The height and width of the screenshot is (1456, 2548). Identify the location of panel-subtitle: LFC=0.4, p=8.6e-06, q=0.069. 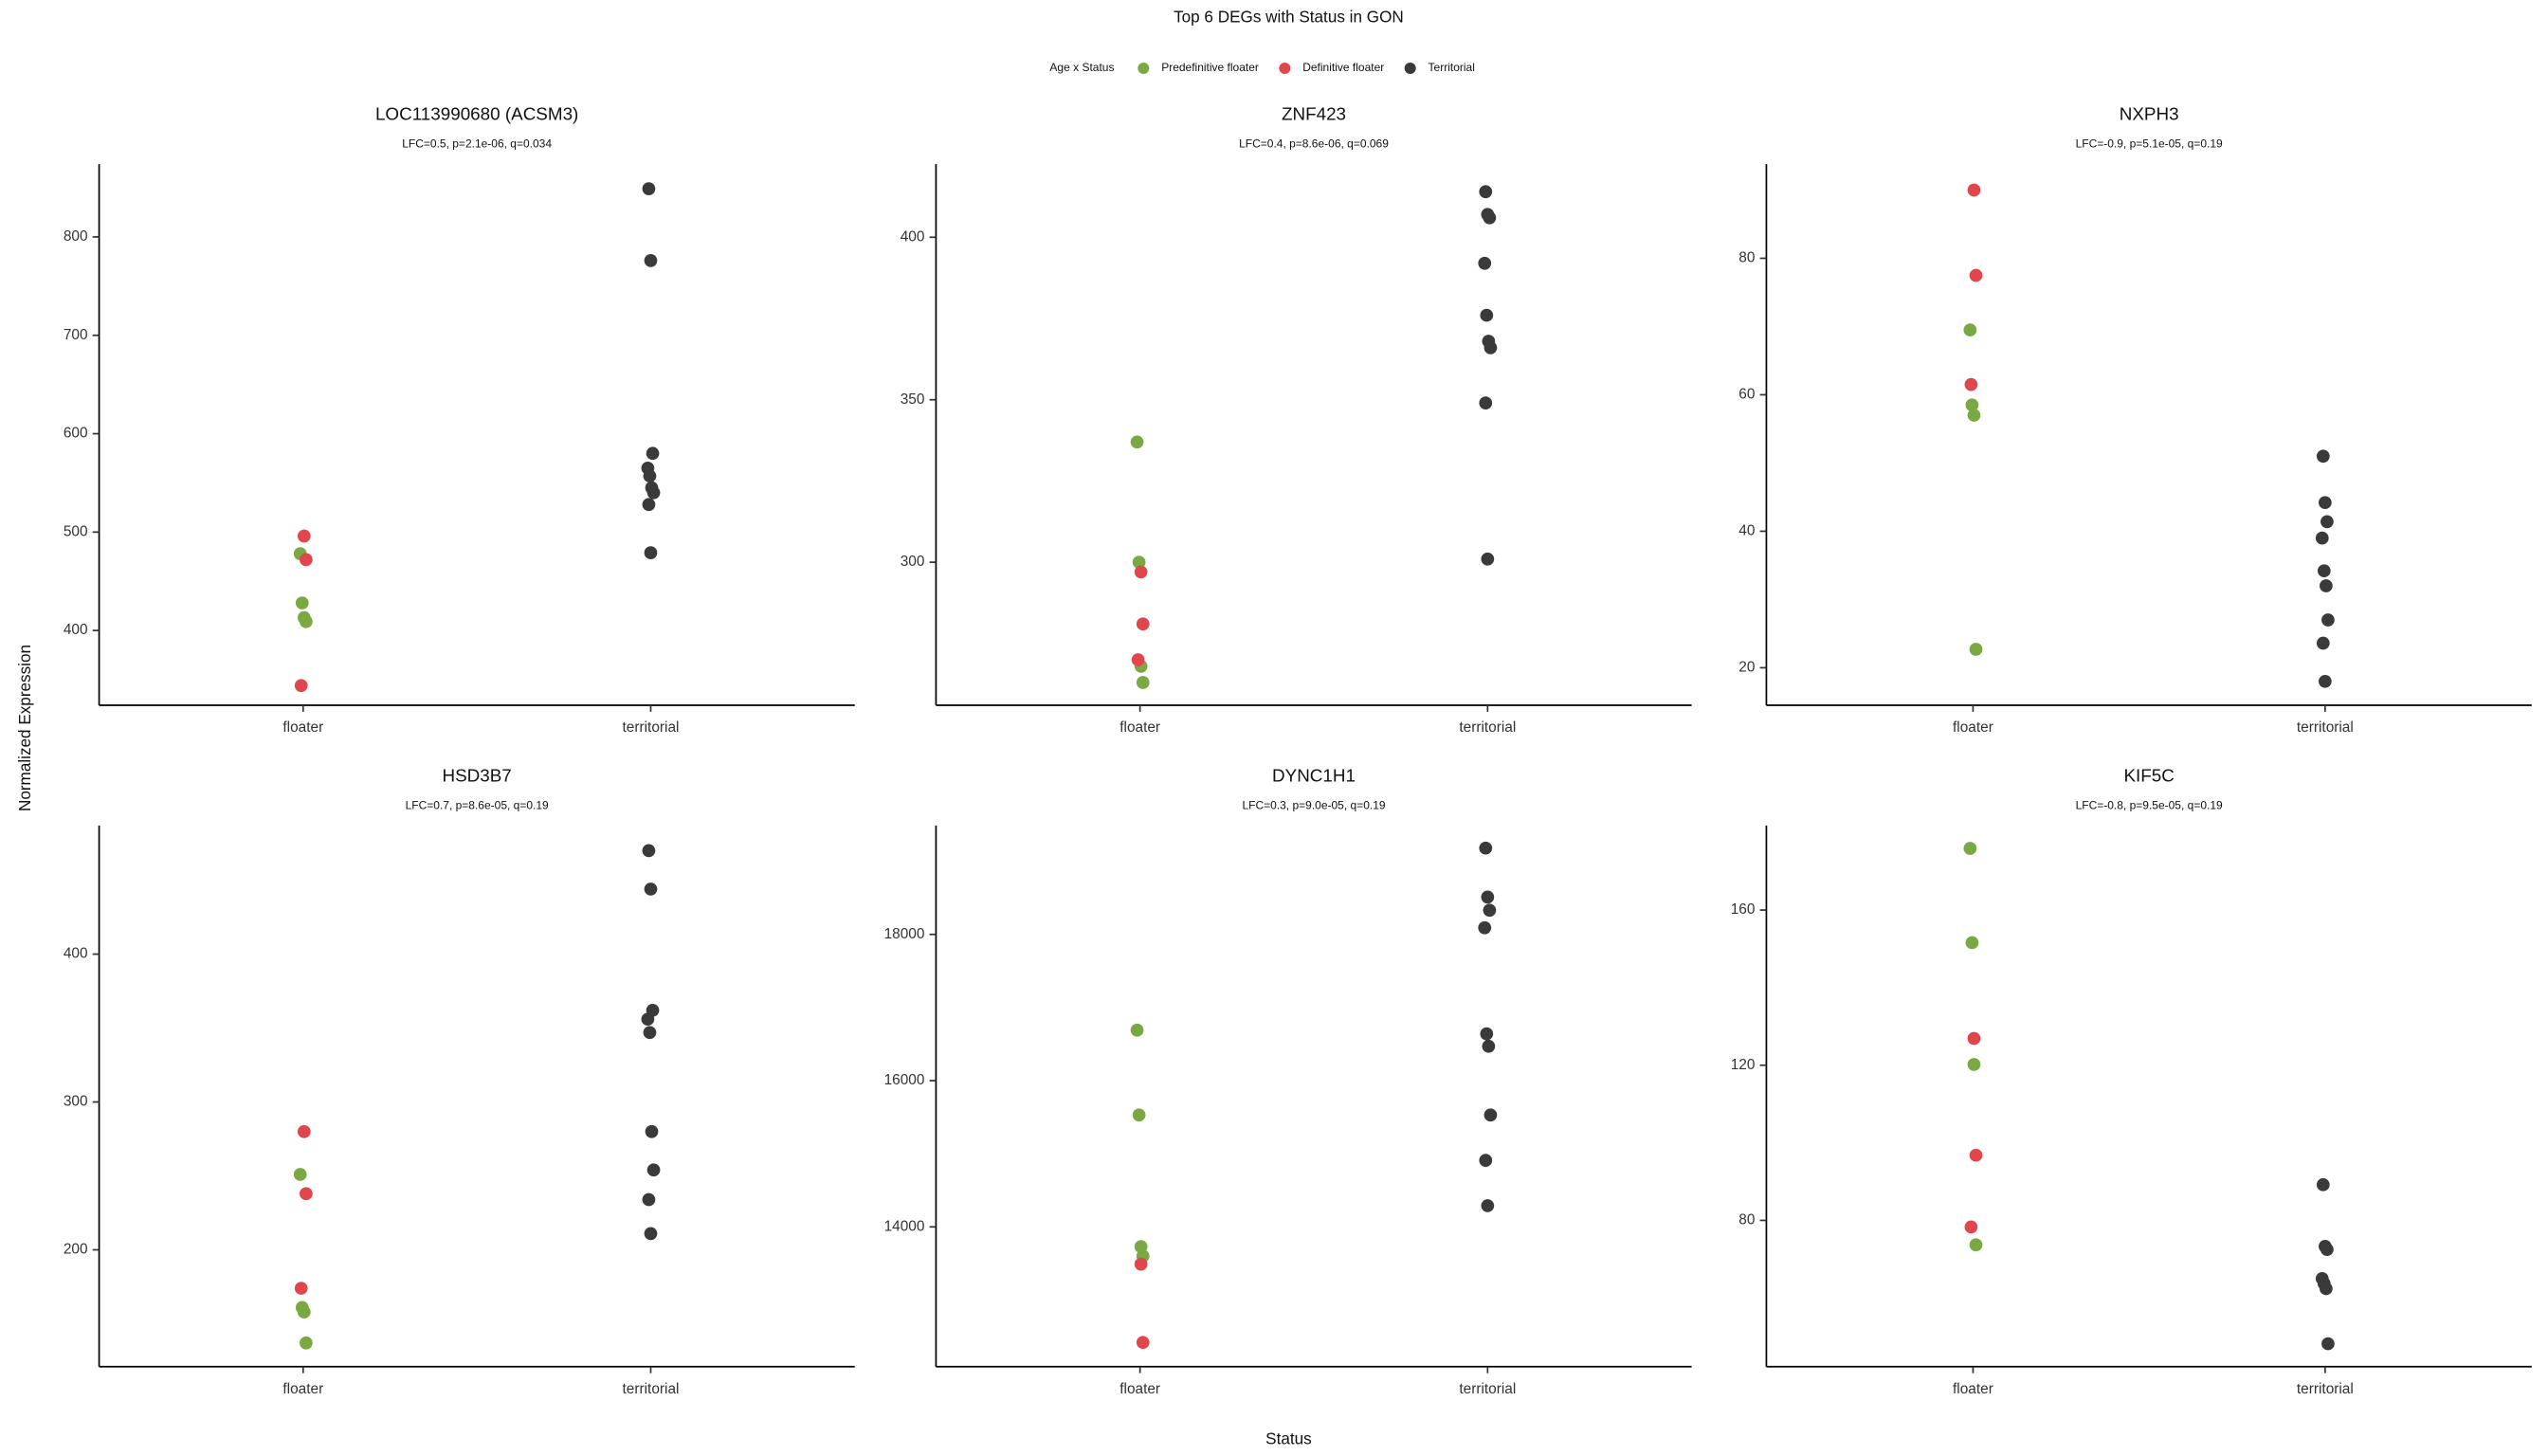
(1314, 144).